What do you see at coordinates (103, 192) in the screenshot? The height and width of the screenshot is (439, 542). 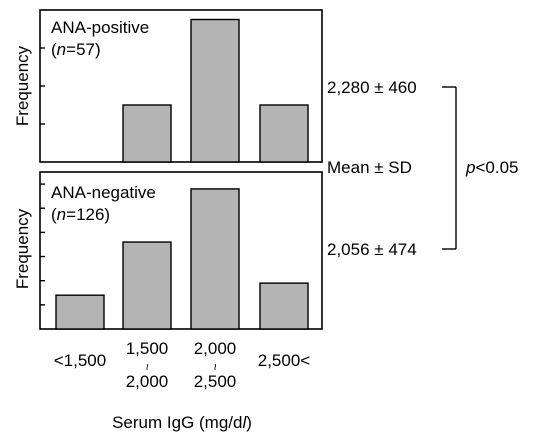 I see `panel-title: ANA-negative` at bounding box center [103, 192].